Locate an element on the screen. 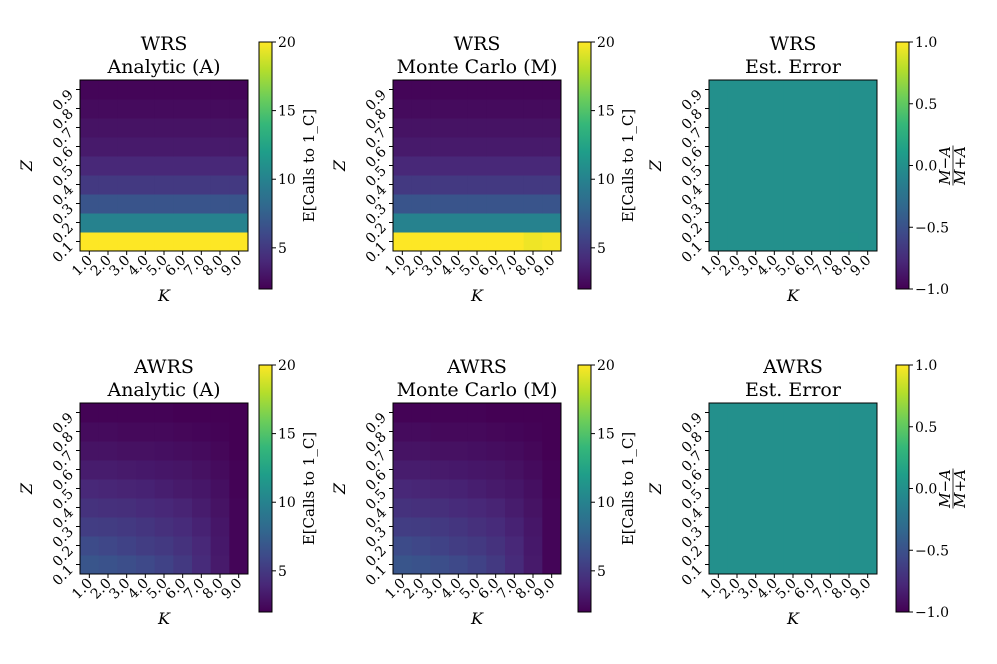 The width and height of the screenshot is (997, 664). x-tick-label: 9.0 is located at coordinates (231, 266).